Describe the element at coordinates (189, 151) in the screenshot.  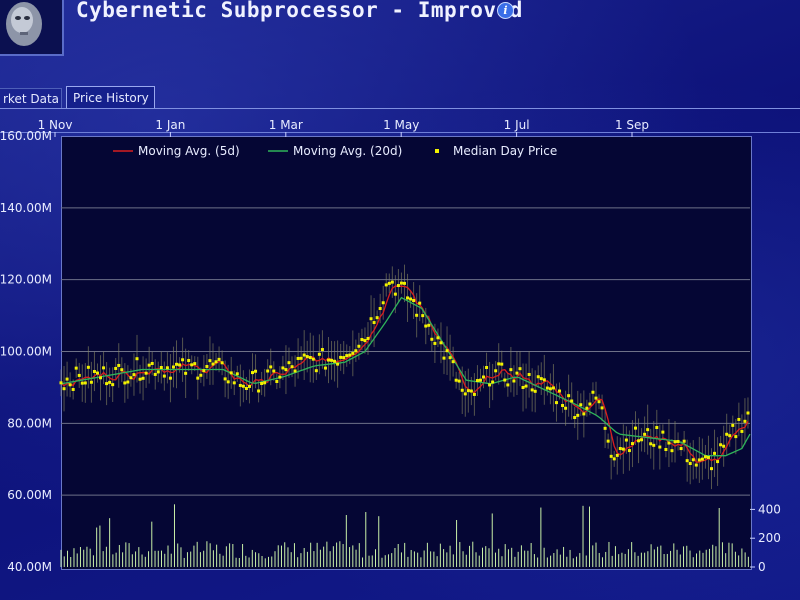
I see `legend-label: Moving Avg. (5d)` at that location.